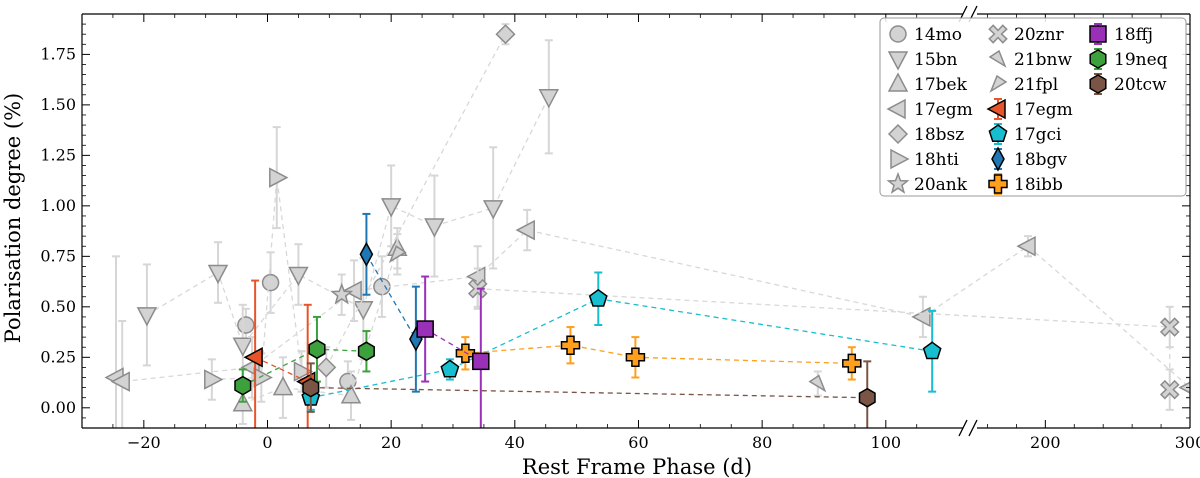  I want to click on legend-item-20tcw: 20tcw, so click(1128, 84).